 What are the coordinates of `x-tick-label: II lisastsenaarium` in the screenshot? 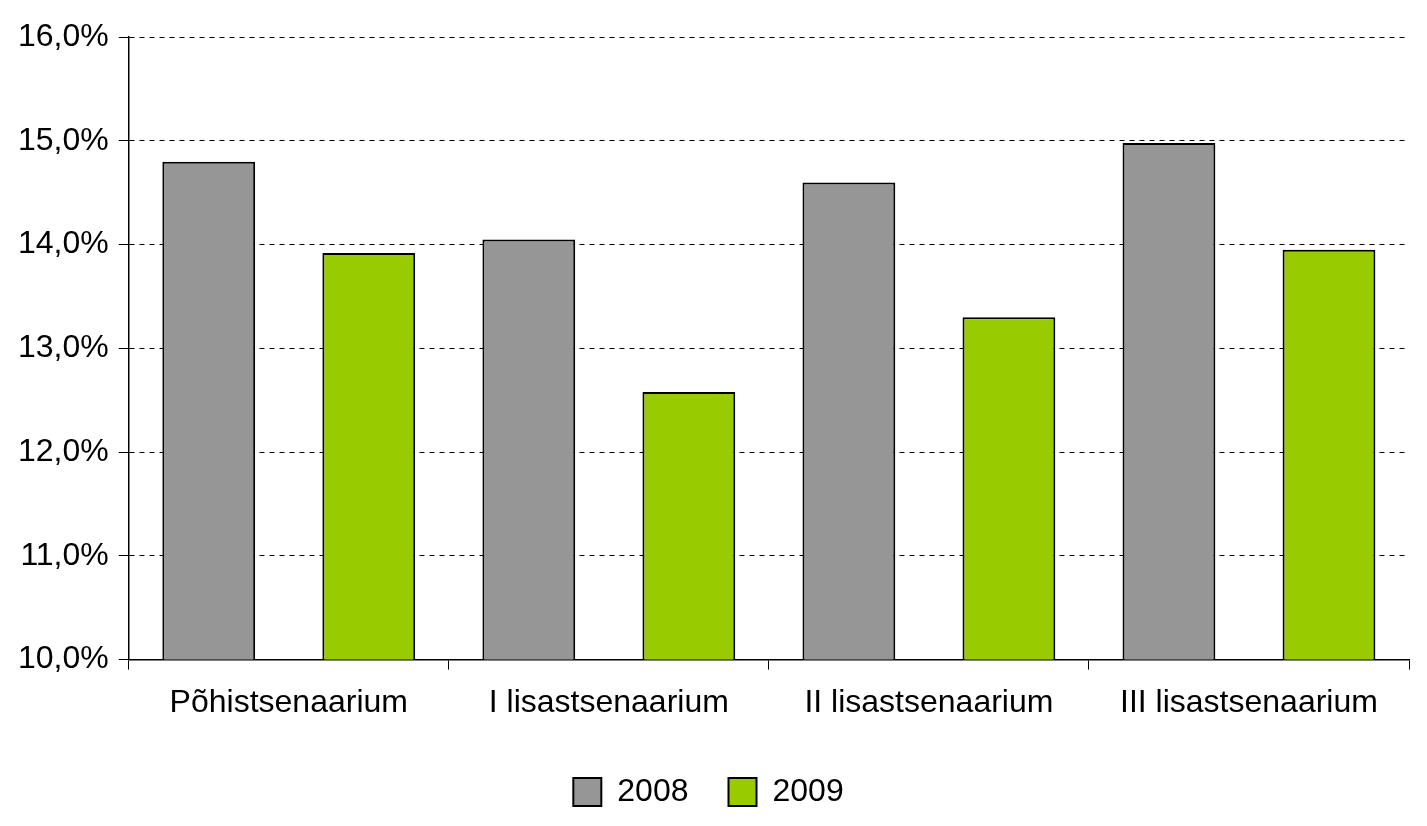 It's located at (929, 700).